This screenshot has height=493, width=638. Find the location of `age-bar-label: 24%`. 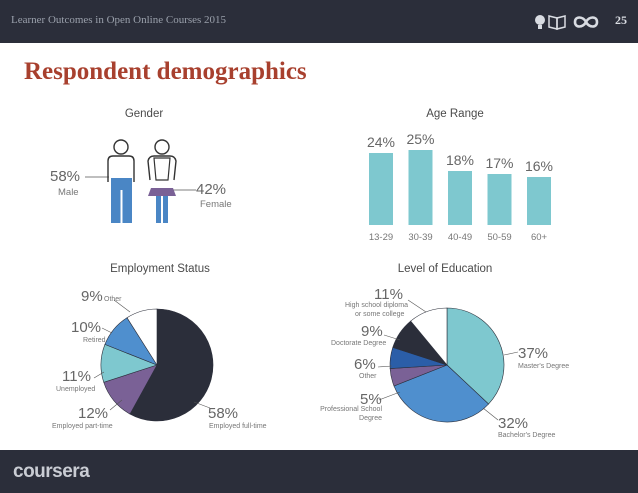

age-bar-label: 24% is located at coordinates (381, 142).